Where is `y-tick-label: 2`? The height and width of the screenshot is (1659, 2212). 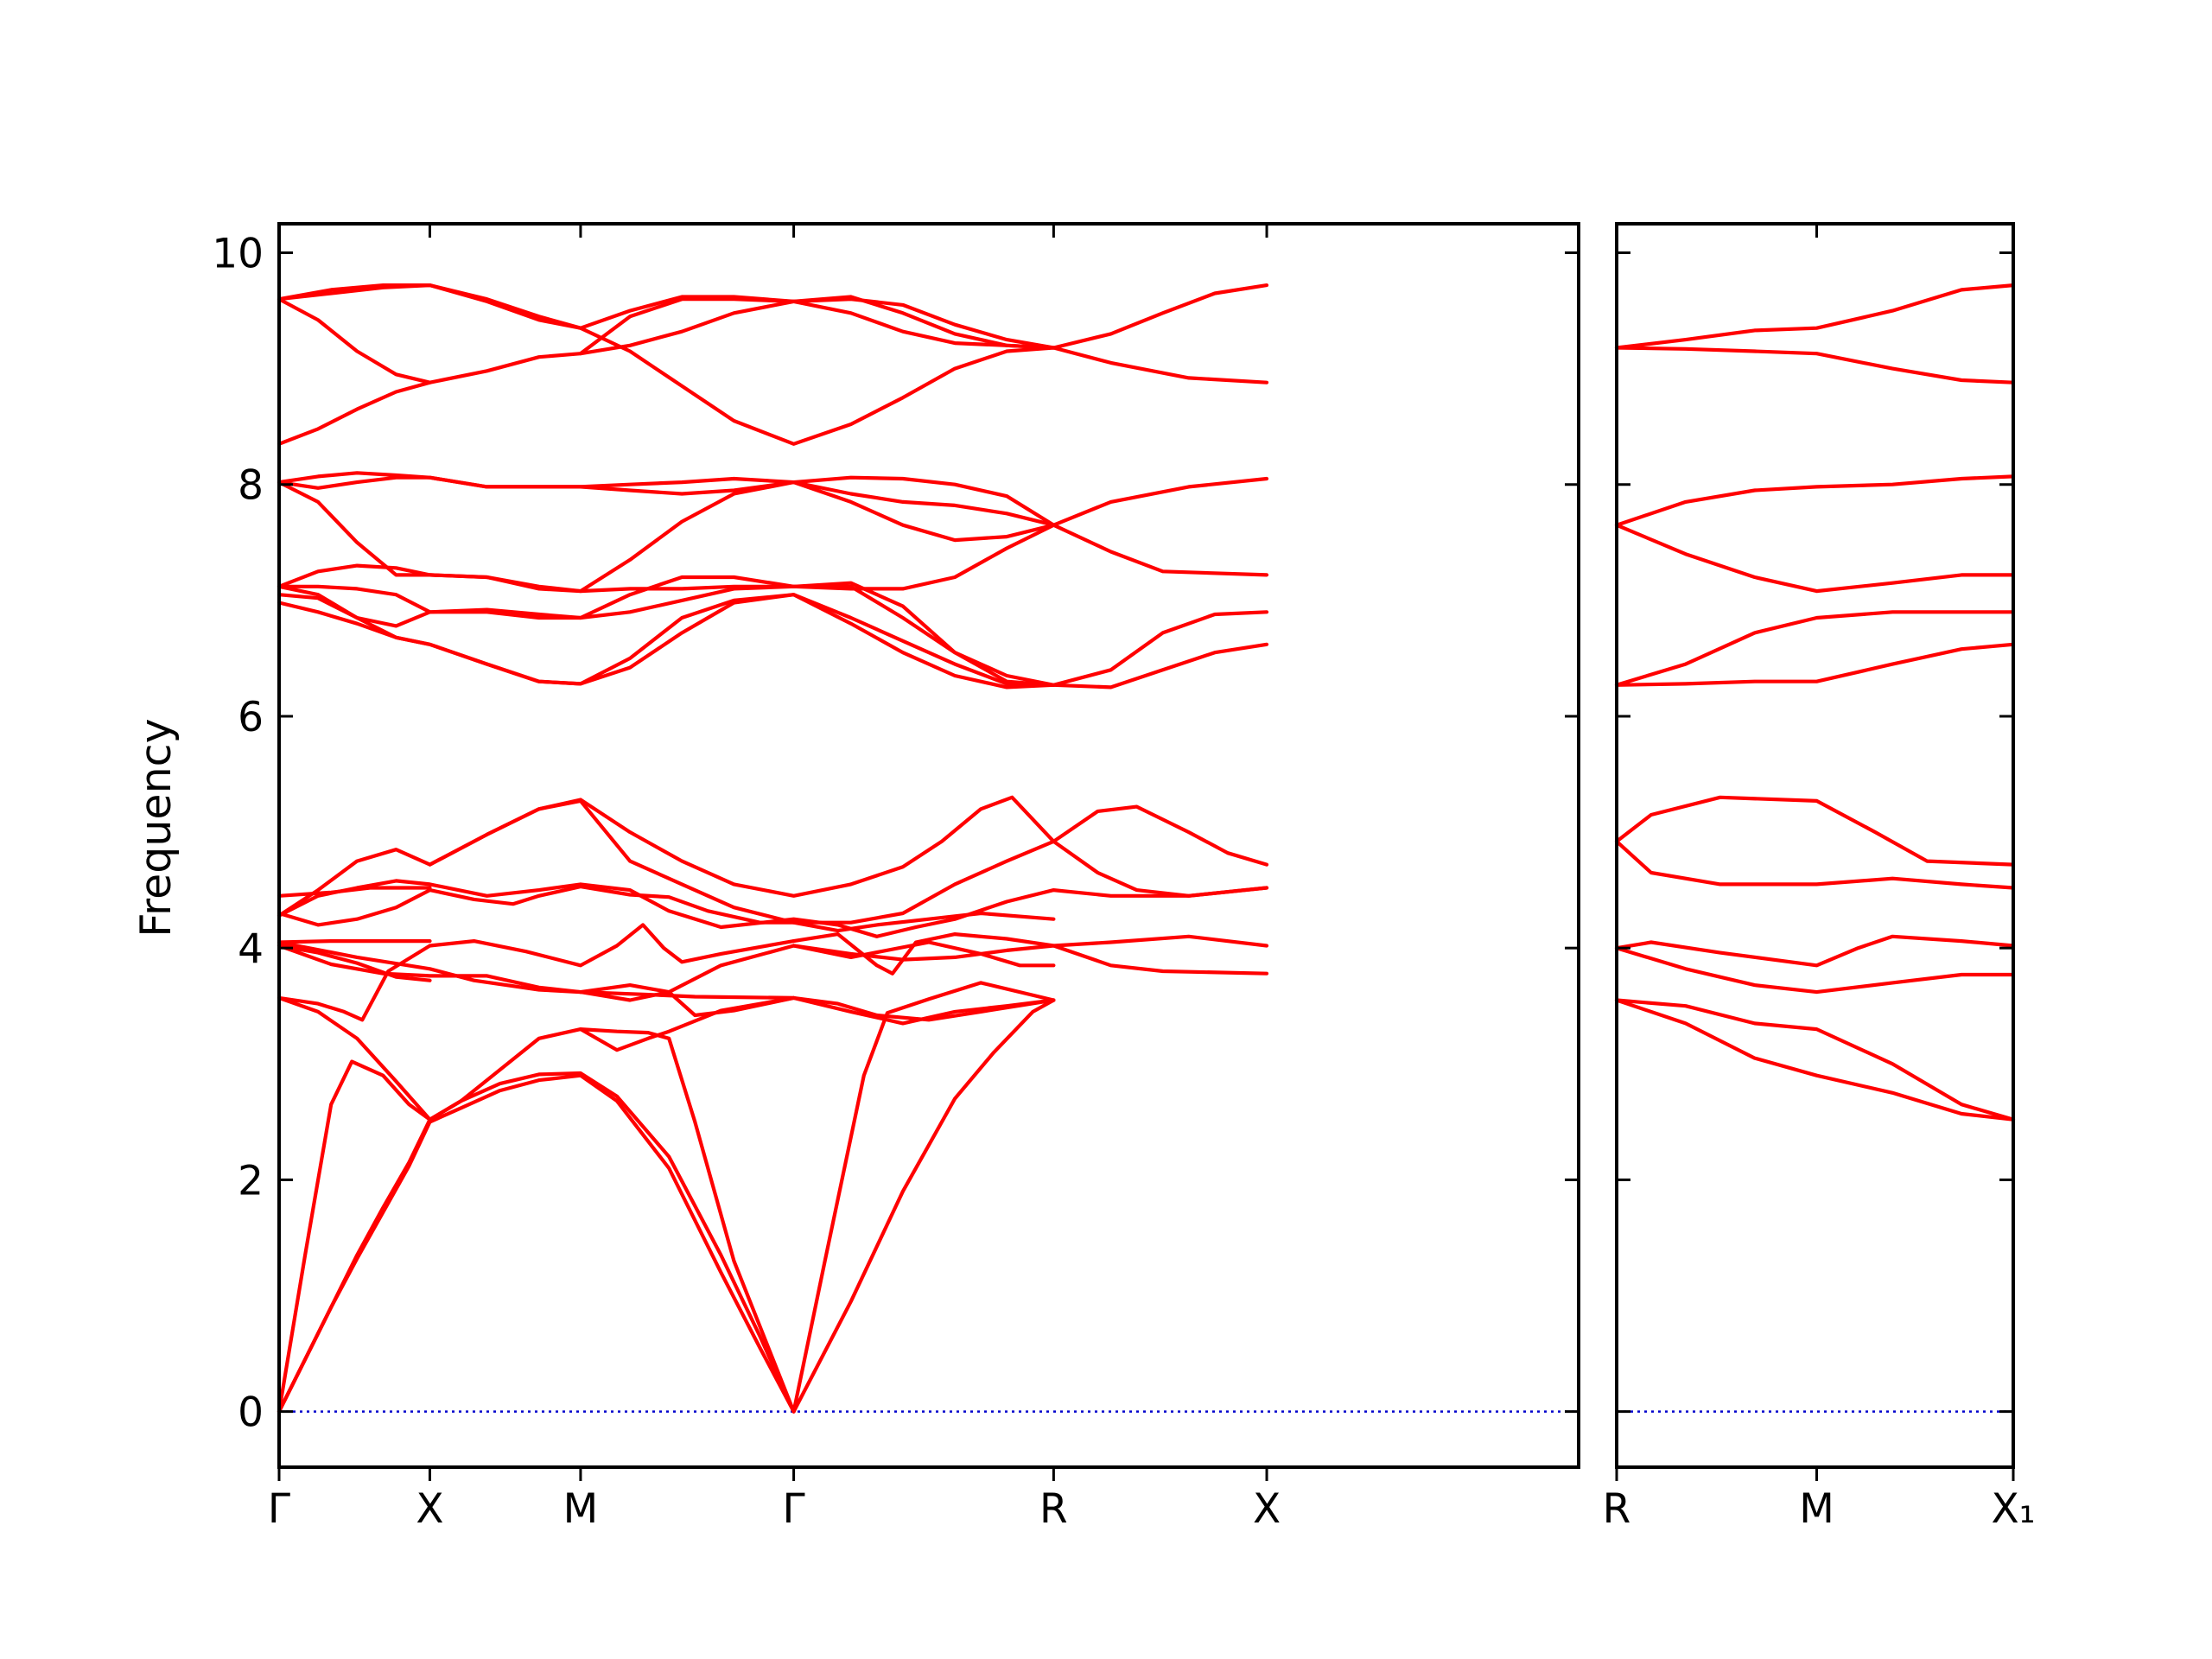
y-tick-label: 2 is located at coordinates (251, 1181).